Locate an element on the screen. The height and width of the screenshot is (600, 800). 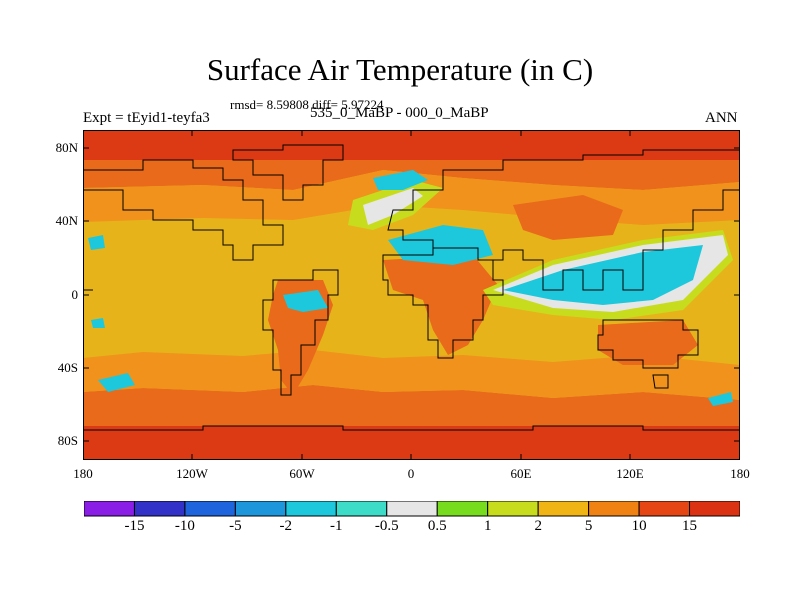
field-southeast-cool is located at coordinates (720, 399).